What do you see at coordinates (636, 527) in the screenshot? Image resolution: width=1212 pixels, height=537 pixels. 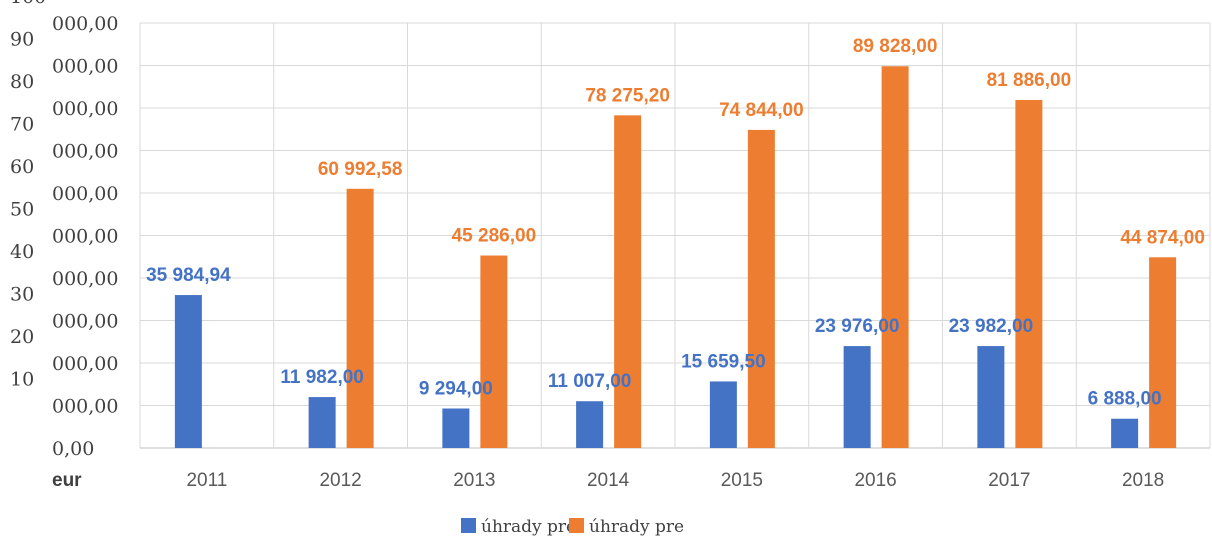 I see `legend-label-series2: úhrady pre` at bounding box center [636, 527].